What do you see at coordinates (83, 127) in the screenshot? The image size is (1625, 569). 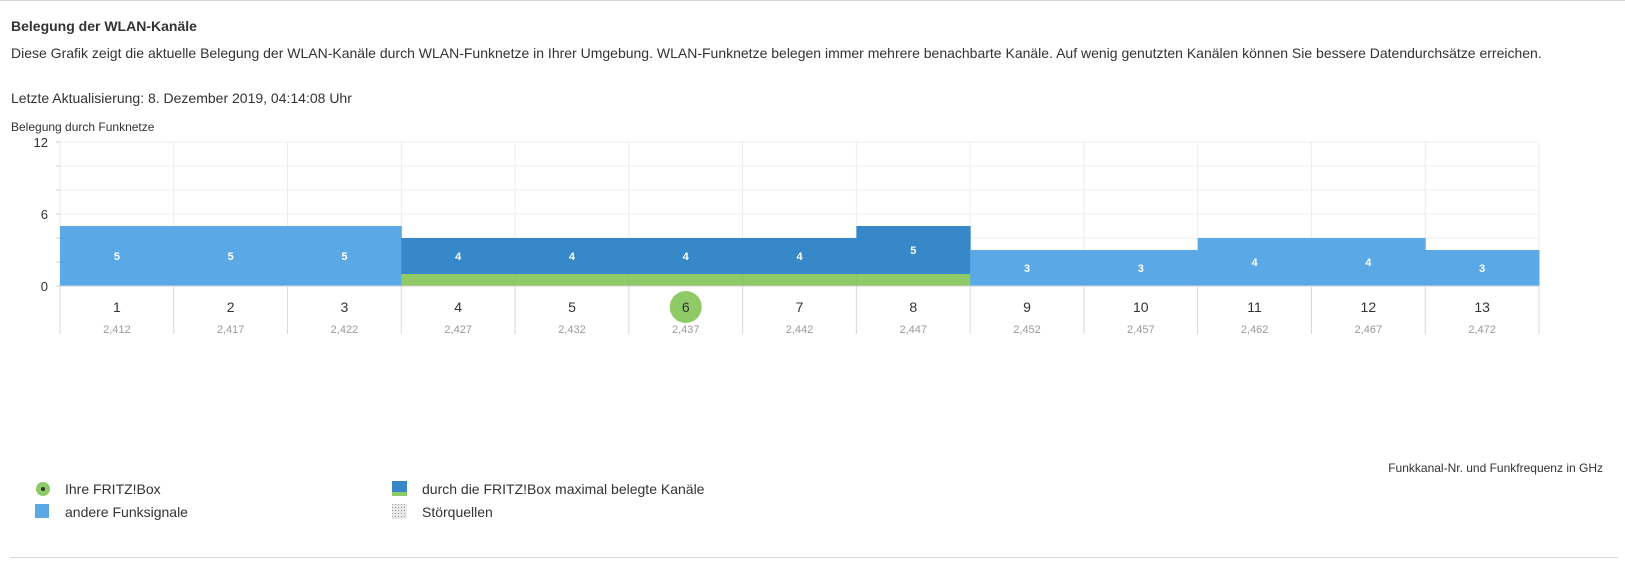 I see `y-axis-label: Belegung durch Funknetze` at bounding box center [83, 127].